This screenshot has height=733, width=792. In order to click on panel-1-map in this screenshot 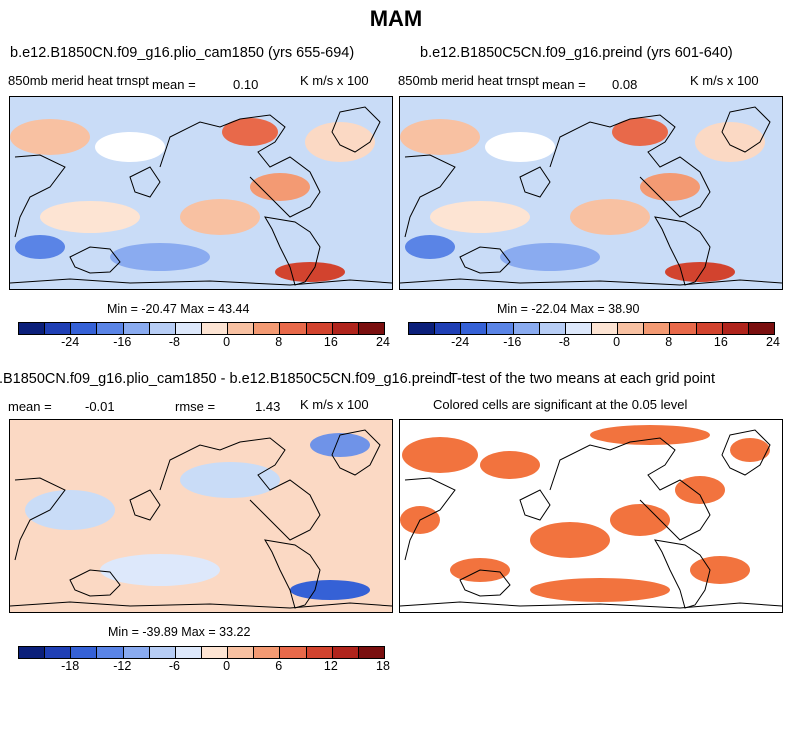, I will do `click(201, 193)`.